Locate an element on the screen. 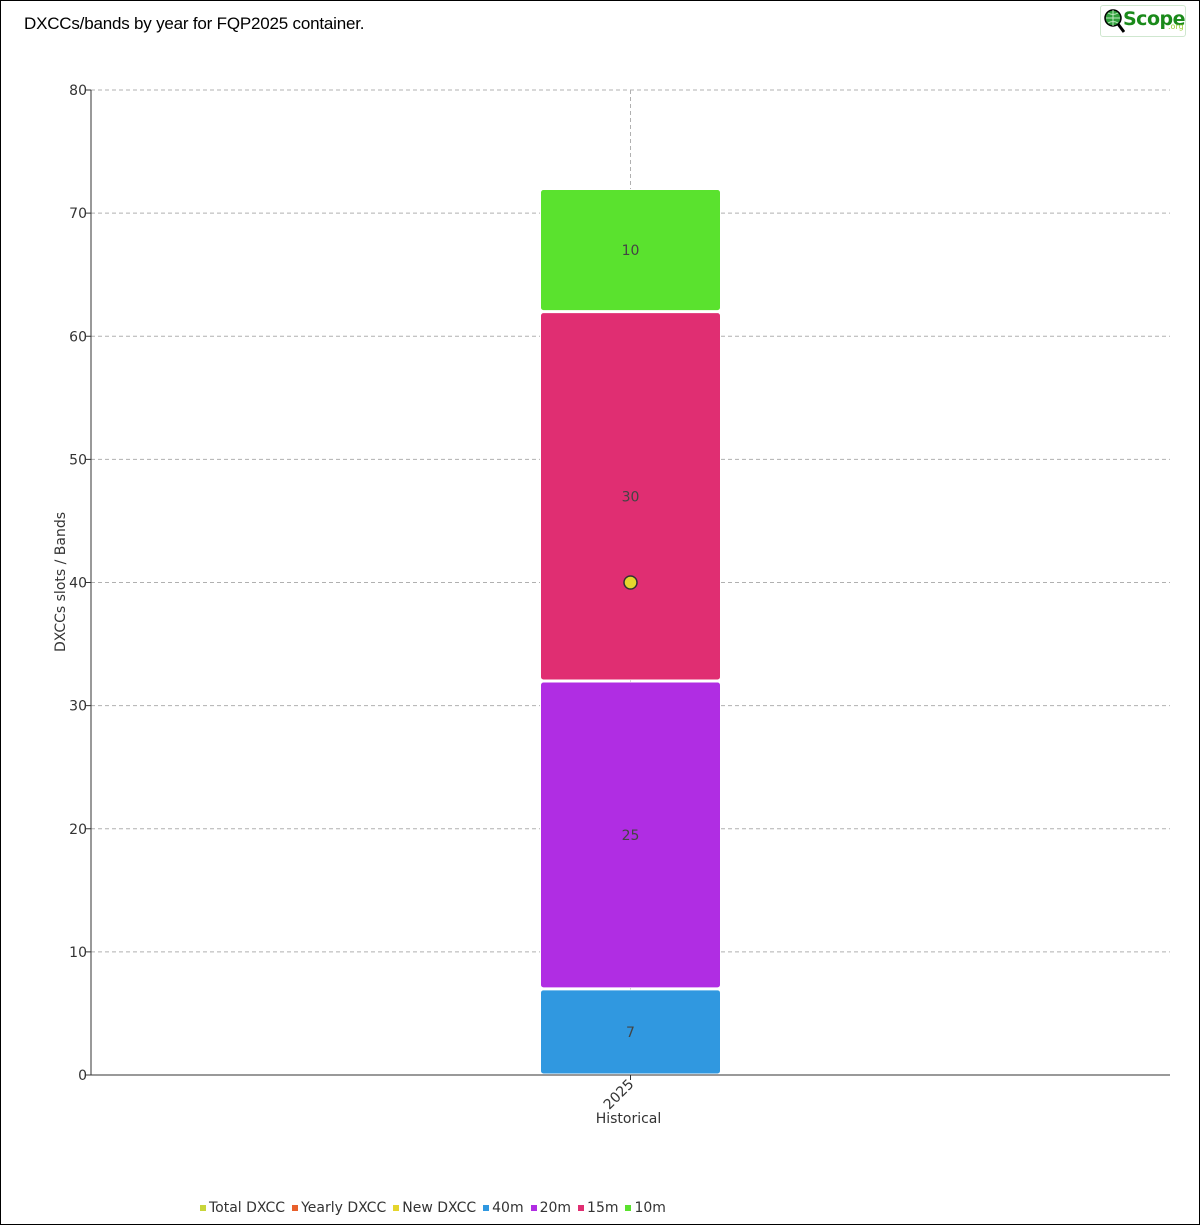  legend-item-40m: 40m is located at coordinates (503, 1208).